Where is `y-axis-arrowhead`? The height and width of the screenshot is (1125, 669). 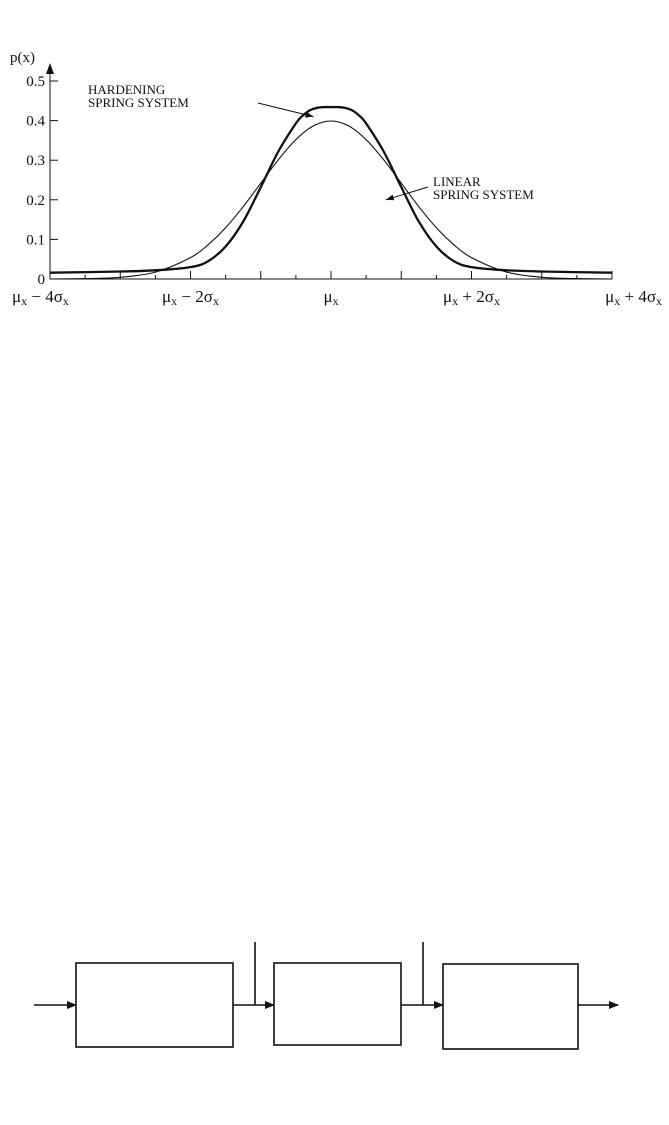
y-axis-arrowhead is located at coordinates (50, 68).